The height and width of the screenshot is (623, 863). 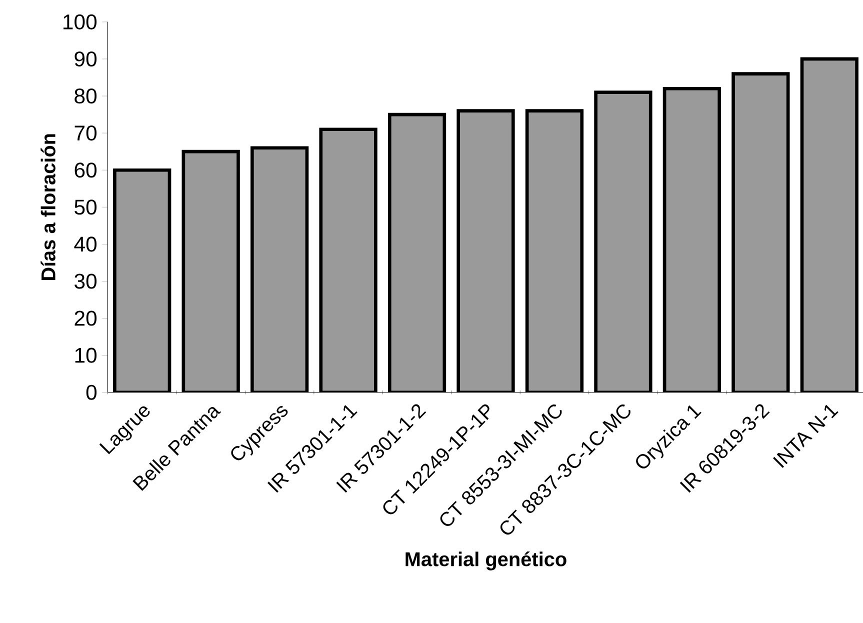 I want to click on y-tick-label: 90, so click(x=85, y=59).